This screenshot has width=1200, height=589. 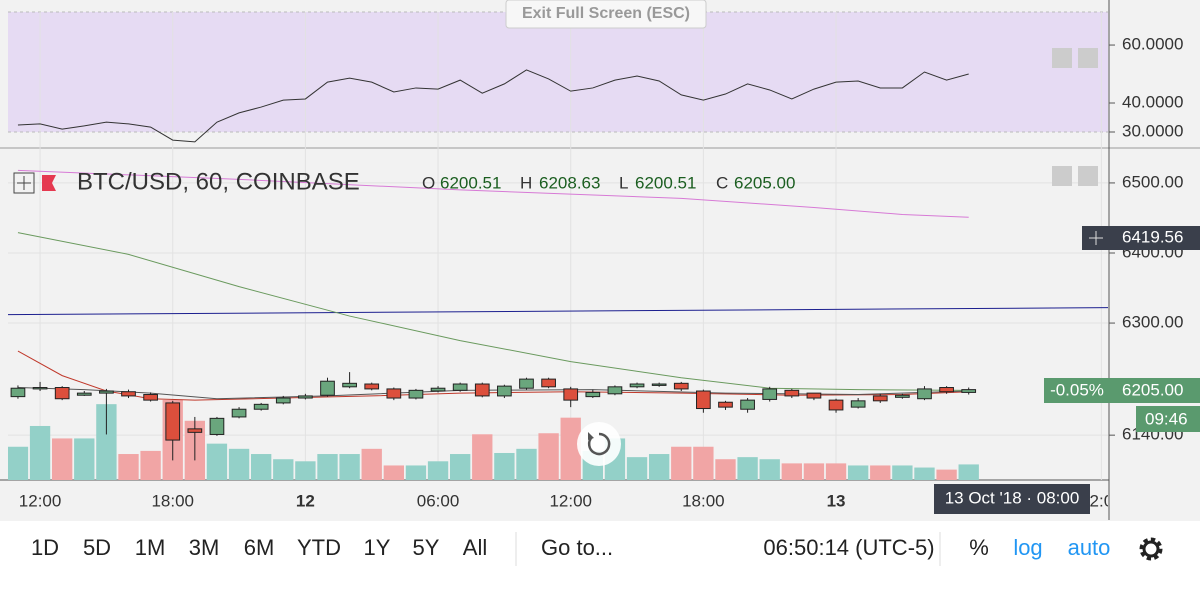 What do you see at coordinates (1152, 130) in the screenshot?
I see `y-tick-label: 30.0000` at bounding box center [1152, 130].